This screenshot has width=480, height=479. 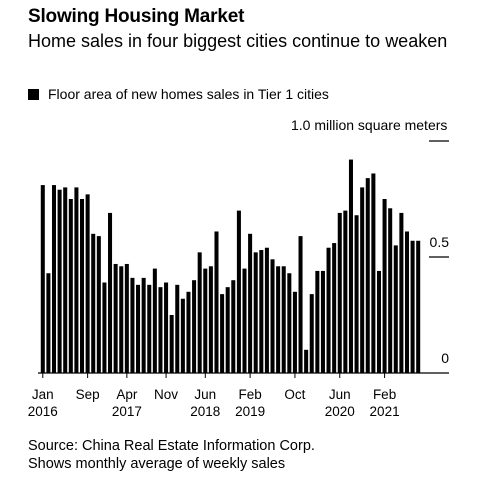 I want to click on x-tick-label-6: Oct, so click(x=294, y=394).